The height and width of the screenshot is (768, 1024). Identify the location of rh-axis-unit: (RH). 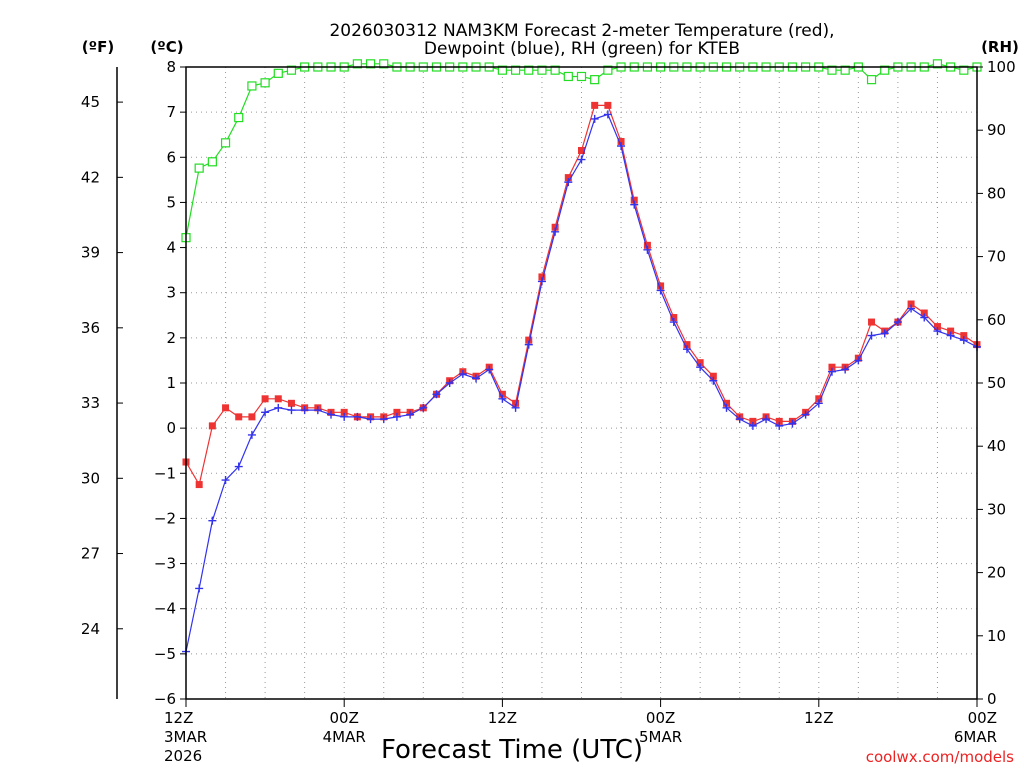
(1000, 47).